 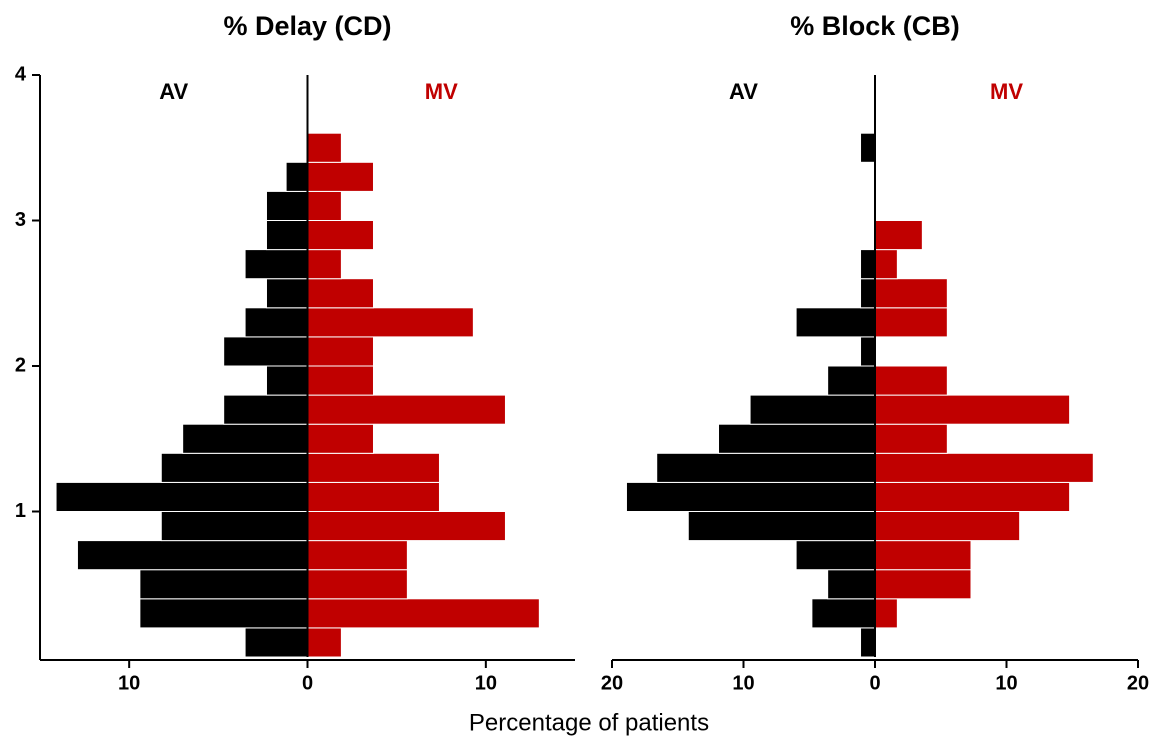 What do you see at coordinates (20, 511) in the screenshot?
I see `y-tick-label: 1` at bounding box center [20, 511].